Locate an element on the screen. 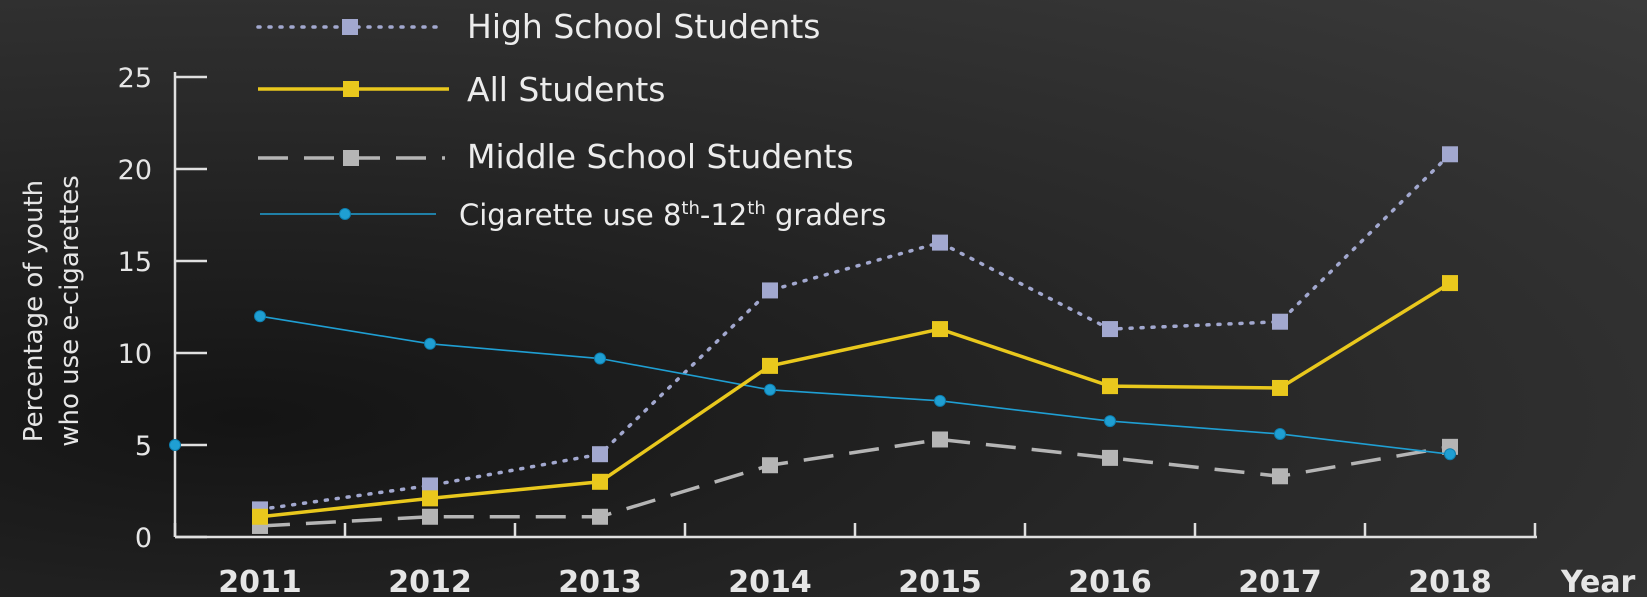 The height and width of the screenshot is (597, 1647). x-axis-title: Year is located at coordinates (1598, 581).